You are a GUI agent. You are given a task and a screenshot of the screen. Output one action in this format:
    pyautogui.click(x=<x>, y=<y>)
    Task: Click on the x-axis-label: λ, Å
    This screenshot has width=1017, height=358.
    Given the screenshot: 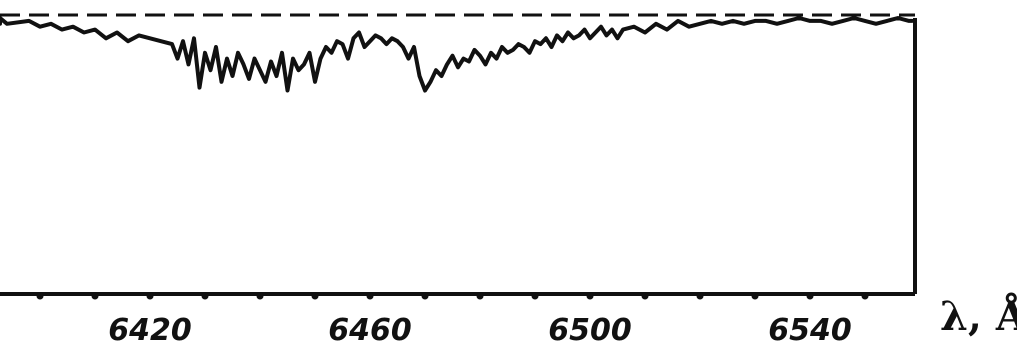 What is the action you would take?
    pyautogui.click(x=978, y=316)
    